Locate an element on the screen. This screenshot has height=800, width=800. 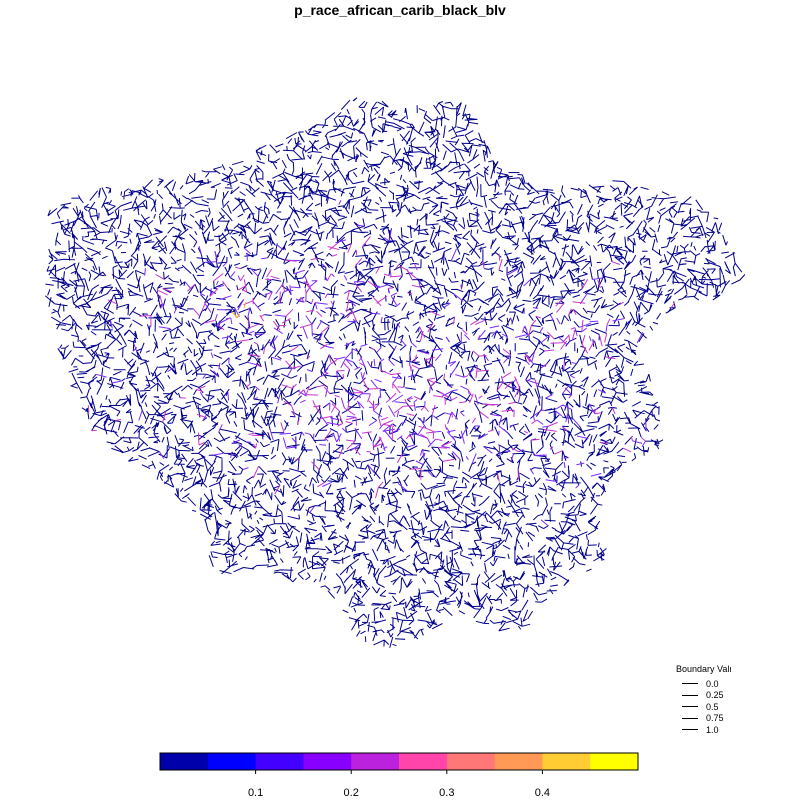
boundary-value-legend: Boundary Valı 0.0 0.25 0.5 0.75 1.0 is located at coordinates (704, 700).